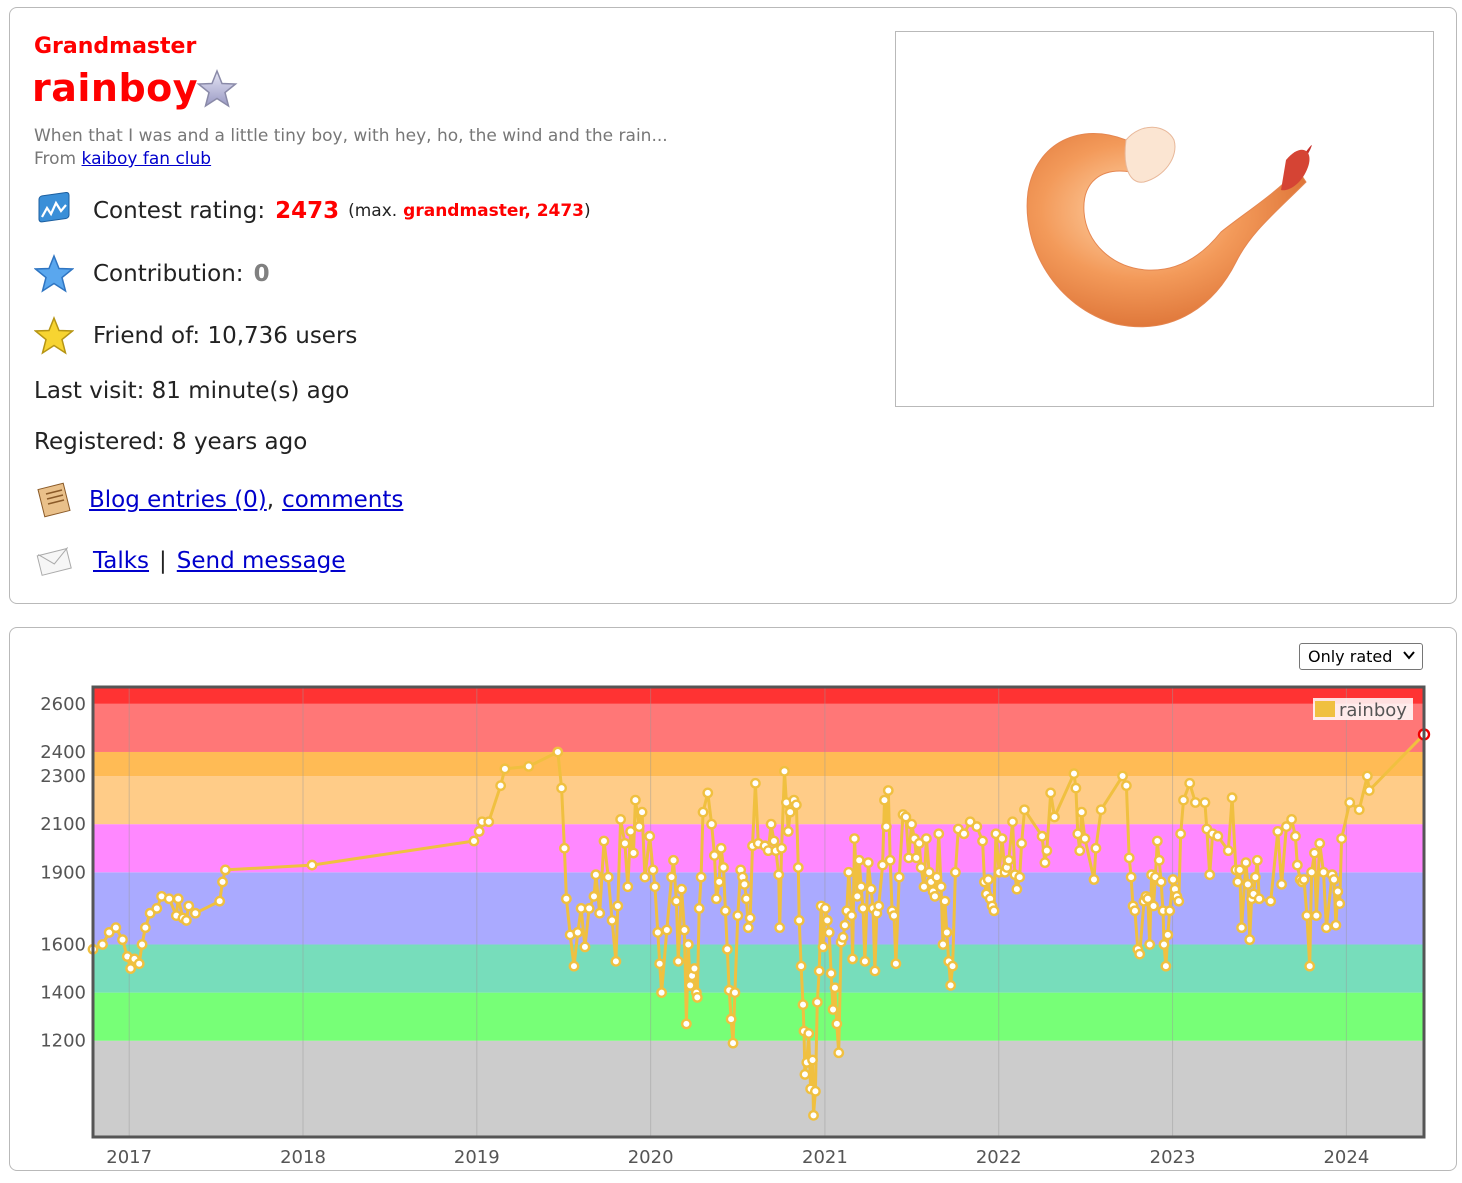  I want to click on blog-entries-link: Blog entries (0), so click(178, 500).